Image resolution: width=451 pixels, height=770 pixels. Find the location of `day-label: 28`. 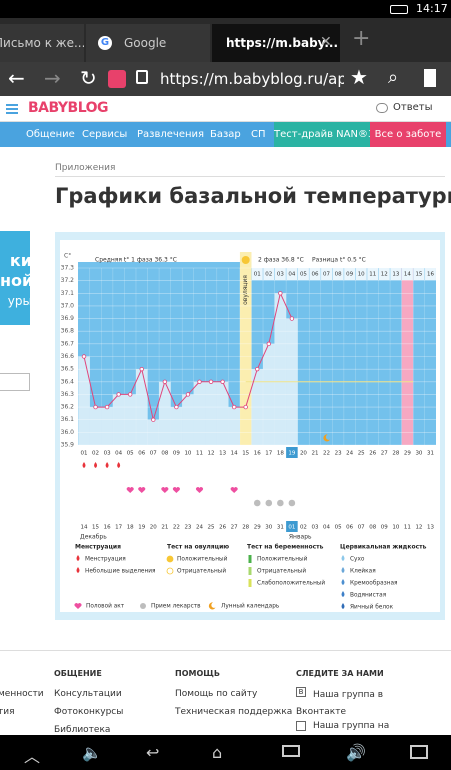

day-label: 28 is located at coordinates (395, 454).